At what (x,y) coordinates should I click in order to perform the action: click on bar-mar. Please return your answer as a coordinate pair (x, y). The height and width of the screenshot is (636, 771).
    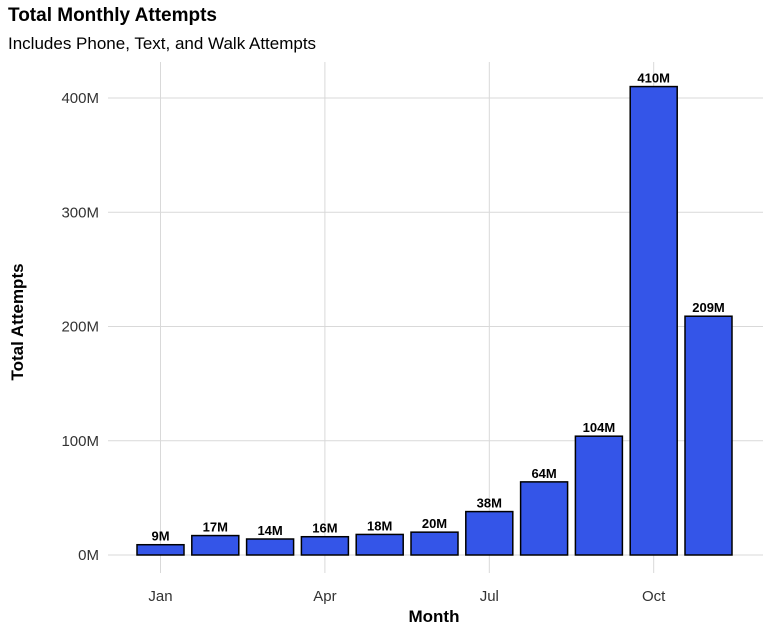
    Looking at the image, I should click on (270, 547).